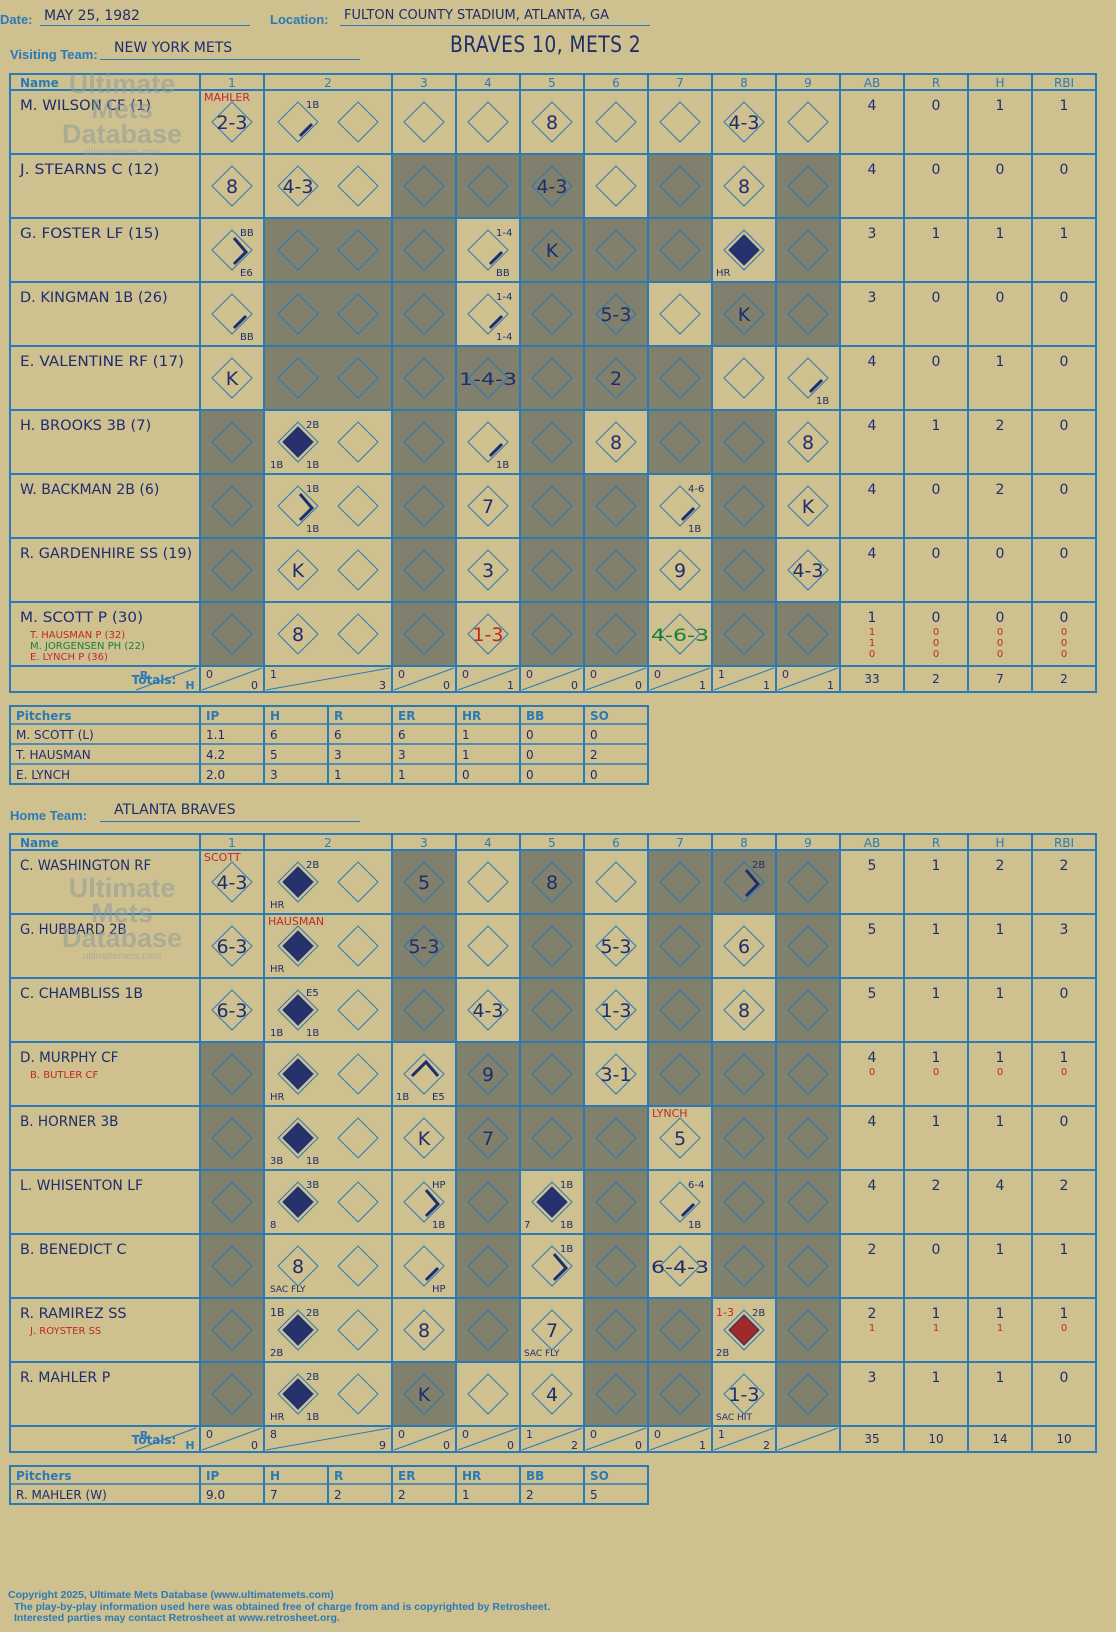 The width and height of the screenshot is (1116, 1632). Describe the element at coordinates (680, 1139) in the screenshot. I see `home-play-result: 5` at that location.